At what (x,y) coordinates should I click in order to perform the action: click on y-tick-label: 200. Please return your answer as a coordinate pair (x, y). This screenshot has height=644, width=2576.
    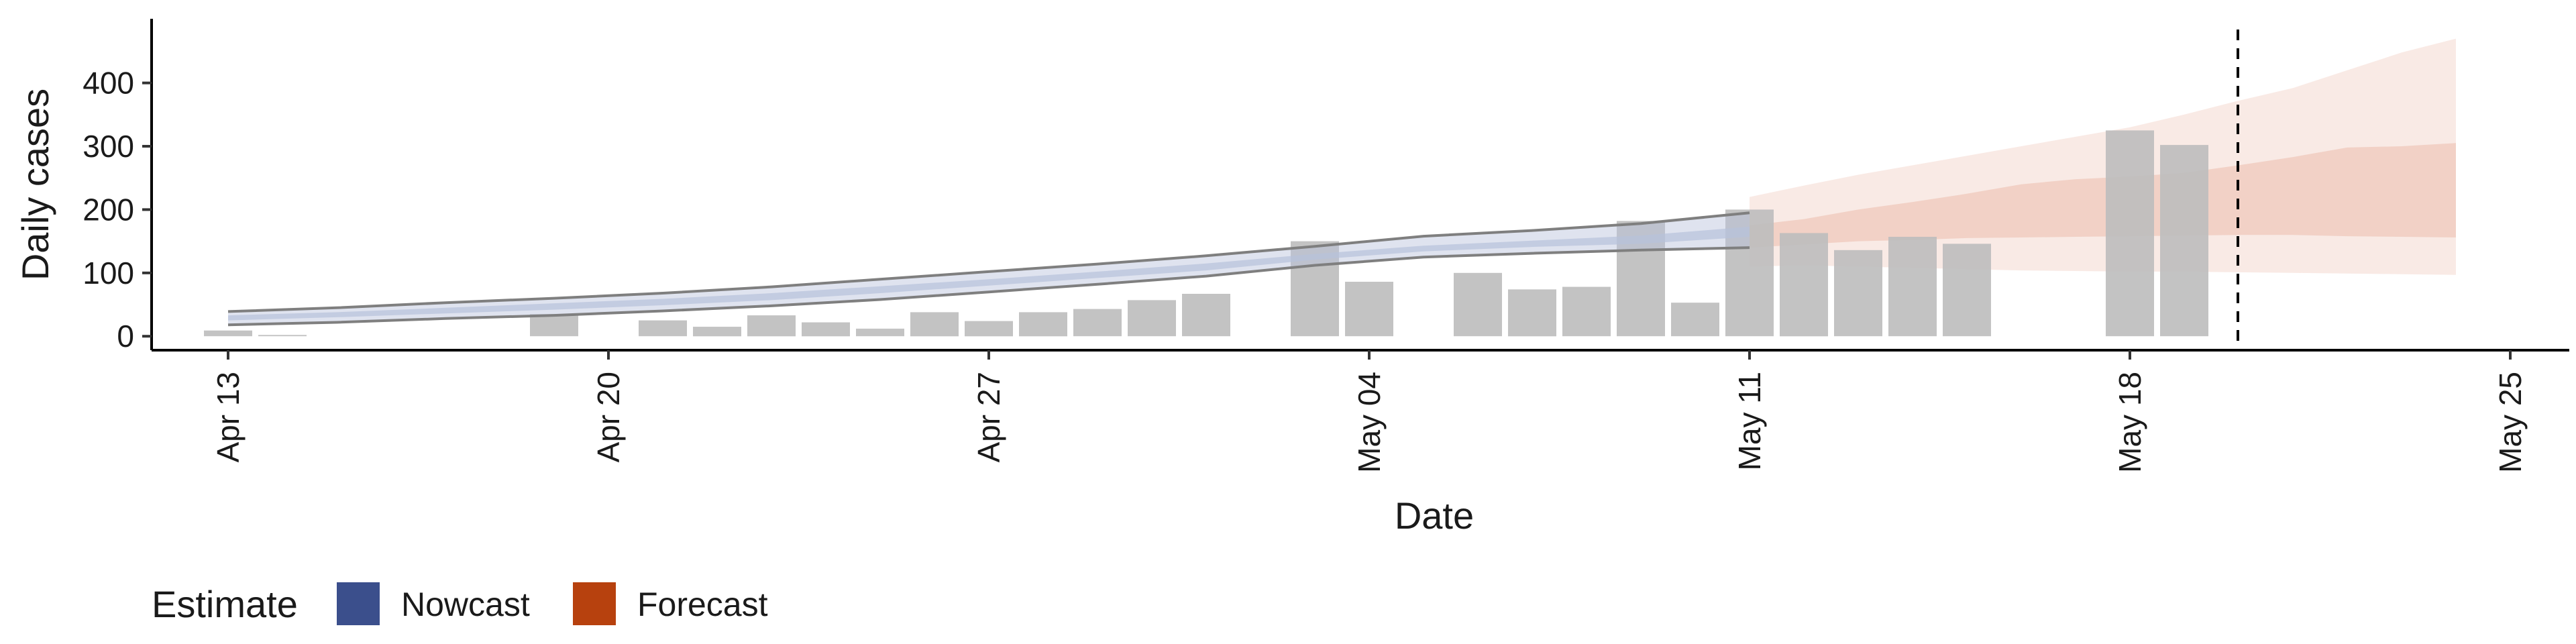
    Looking at the image, I should click on (108, 209).